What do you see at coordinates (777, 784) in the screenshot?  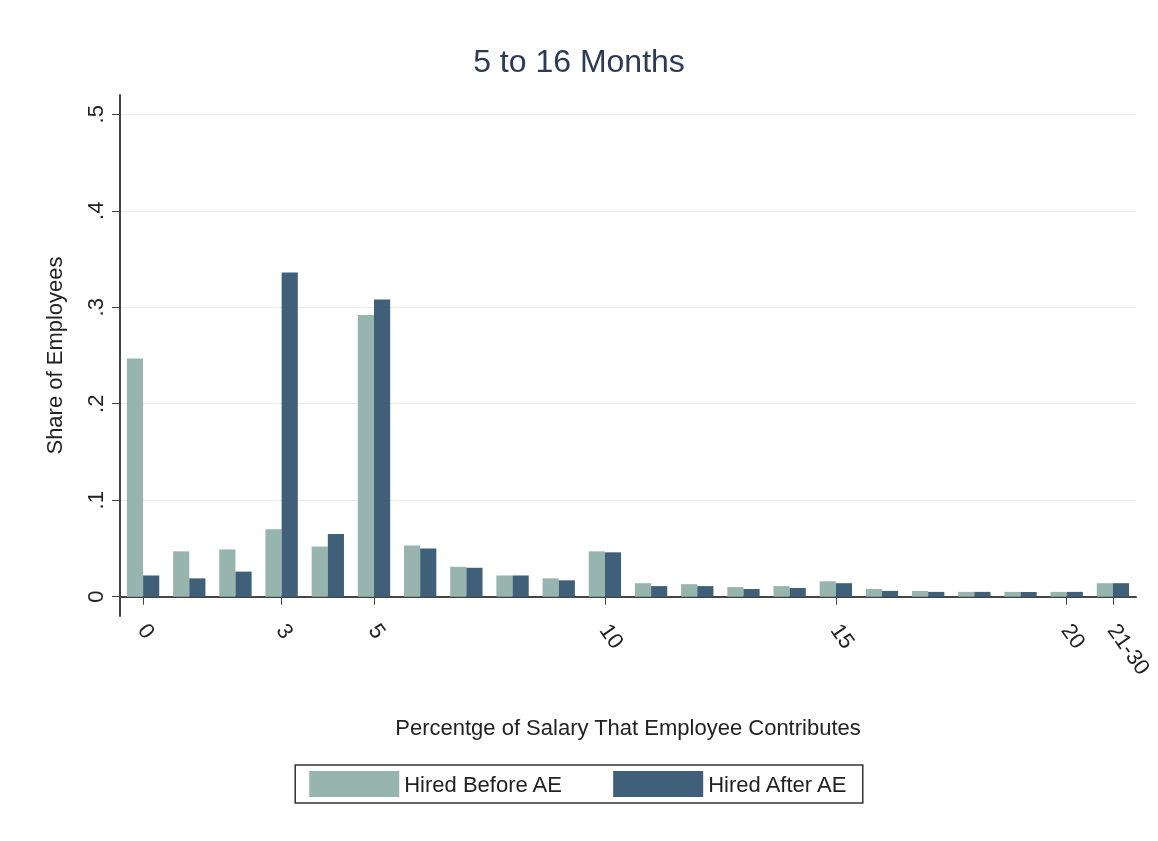 I see `legend-label: Hired After AE` at bounding box center [777, 784].